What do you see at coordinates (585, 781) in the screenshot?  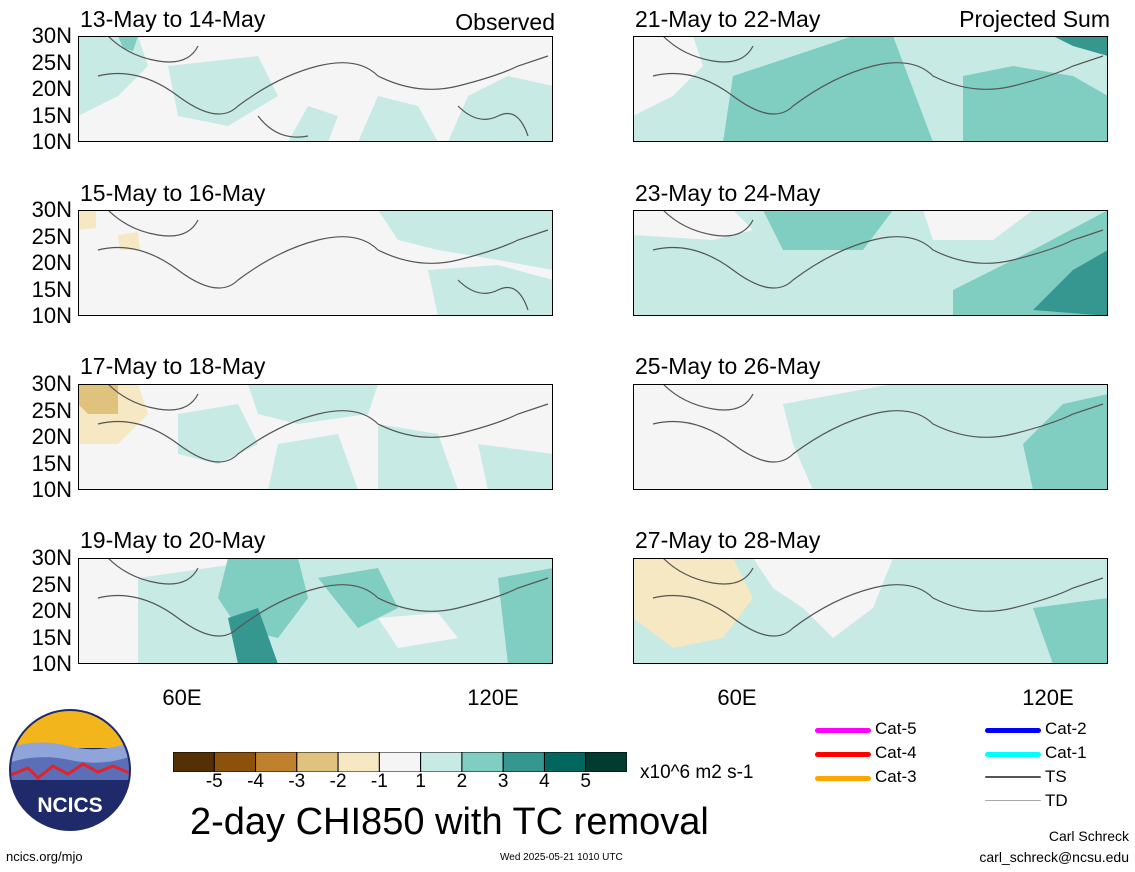 I see `colorbar-tick-label: 5` at bounding box center [585, 781].